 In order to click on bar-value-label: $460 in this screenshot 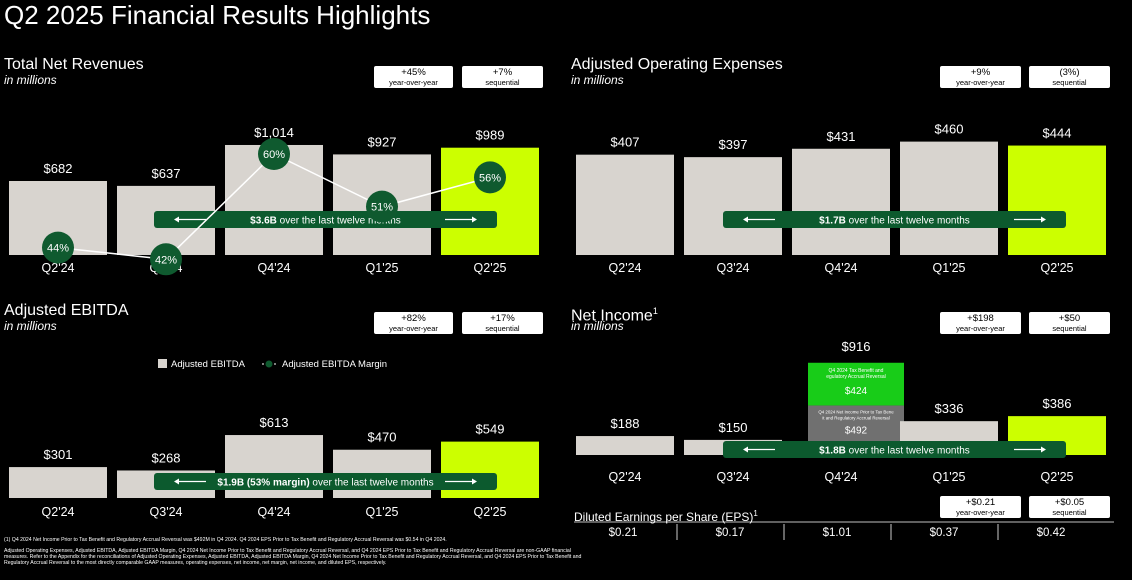, I will do `click(949, 129)`.